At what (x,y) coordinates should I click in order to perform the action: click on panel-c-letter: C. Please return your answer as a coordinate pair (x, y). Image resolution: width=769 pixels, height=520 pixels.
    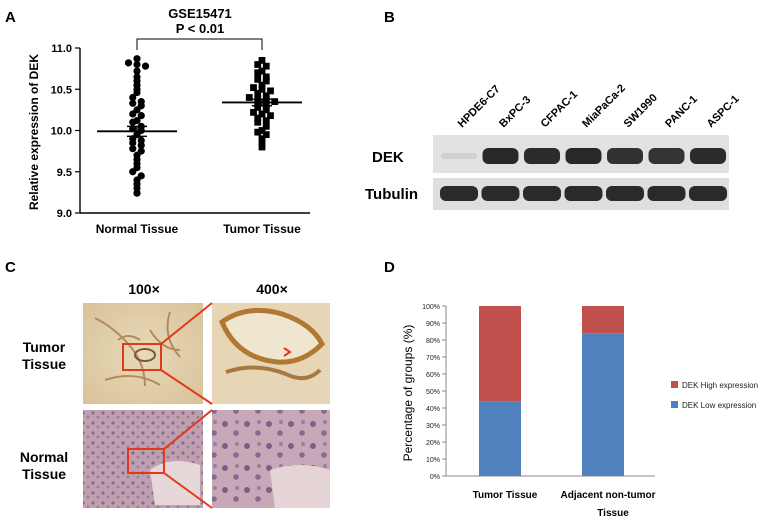
    Looking at the image, I should click on (10, 267).